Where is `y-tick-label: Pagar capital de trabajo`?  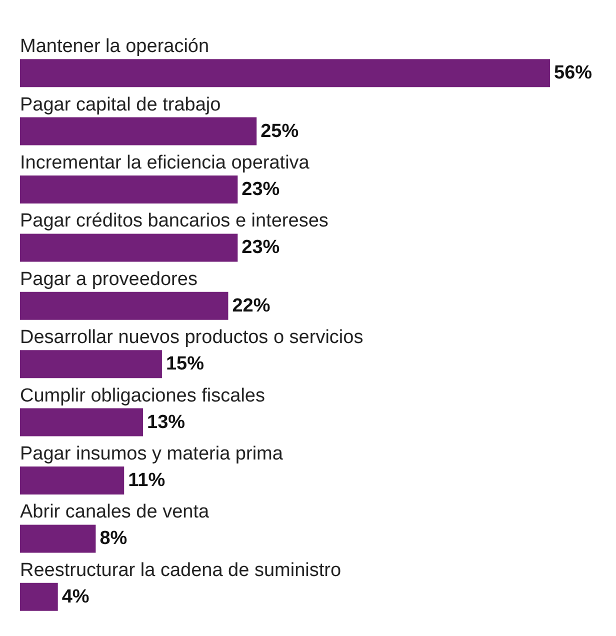 y-tick-label: Pagar capital de trabajo is located at coordinates (120, 105).